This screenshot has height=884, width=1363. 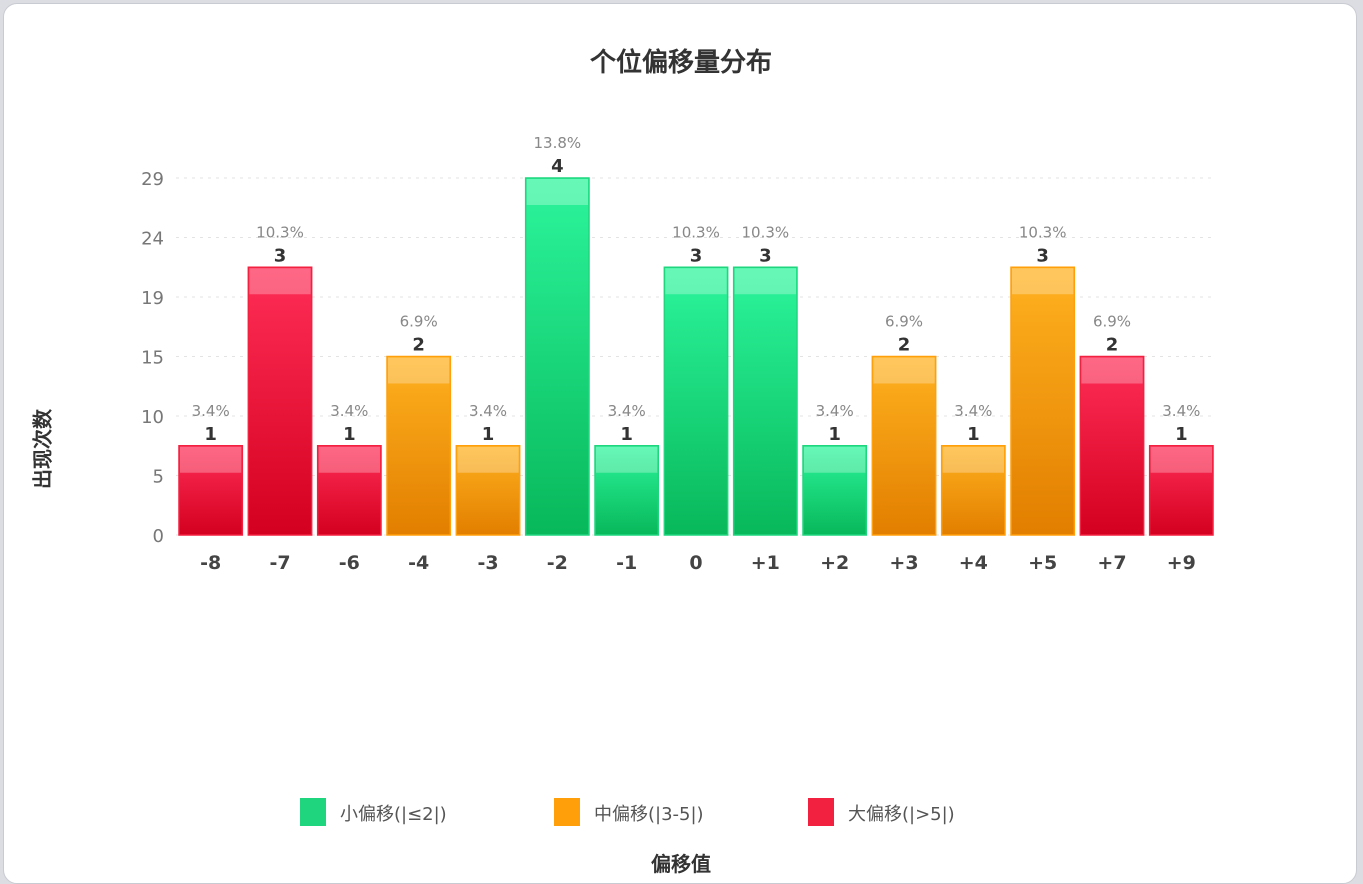 I want to click on x-tick-label: -2, so click(x=557, y=563).